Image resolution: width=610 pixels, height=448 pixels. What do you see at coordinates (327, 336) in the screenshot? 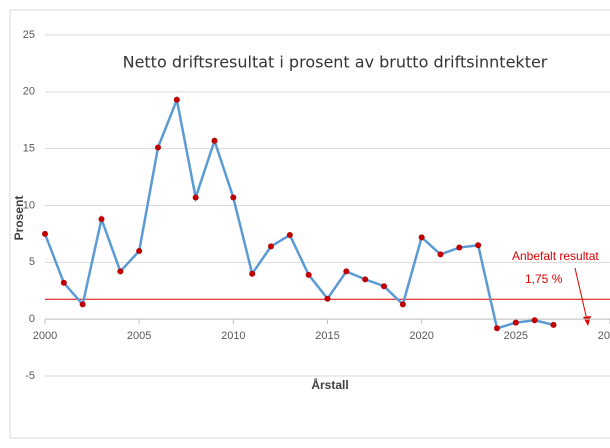
I see `x-tick-label: 2015` at bounding box center [327, 336].